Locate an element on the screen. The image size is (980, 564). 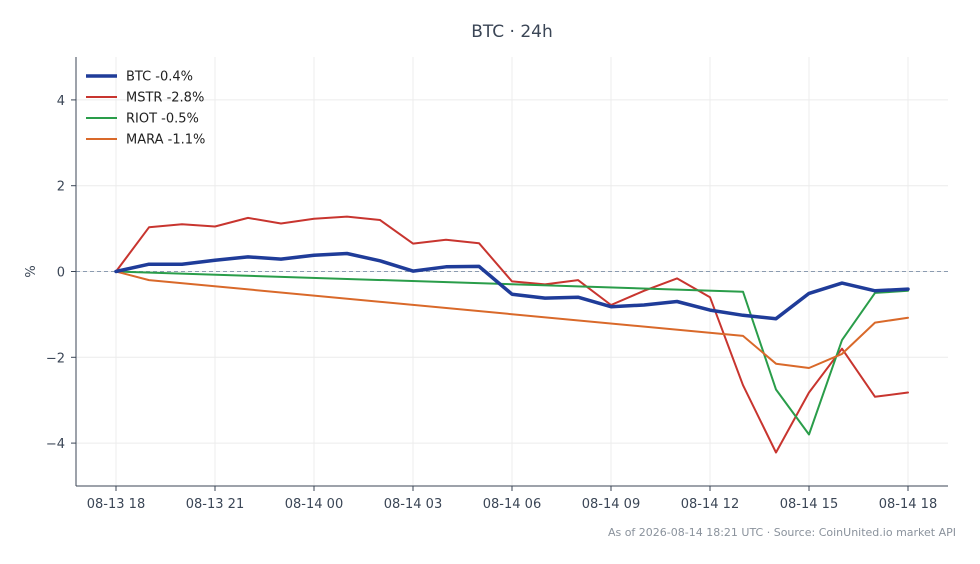
y-tick-label: −2 is located at coordinates (55, 358).